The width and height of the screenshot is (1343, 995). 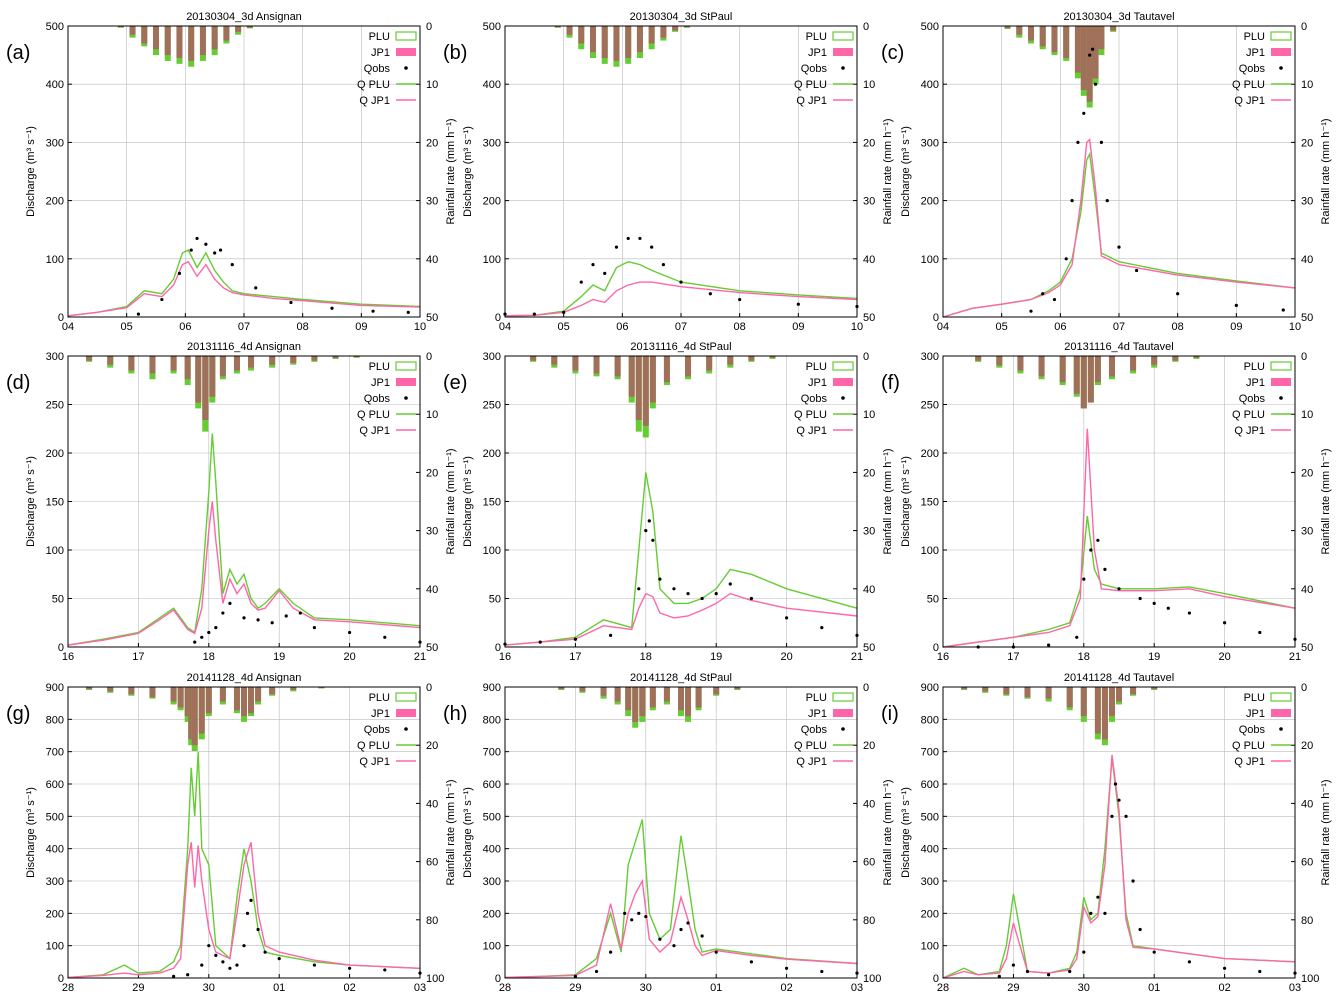 What do you see at coordinates (890, 714) in the screenshot?
I see `panel-label: (i)` at bounding box center [890, 714].